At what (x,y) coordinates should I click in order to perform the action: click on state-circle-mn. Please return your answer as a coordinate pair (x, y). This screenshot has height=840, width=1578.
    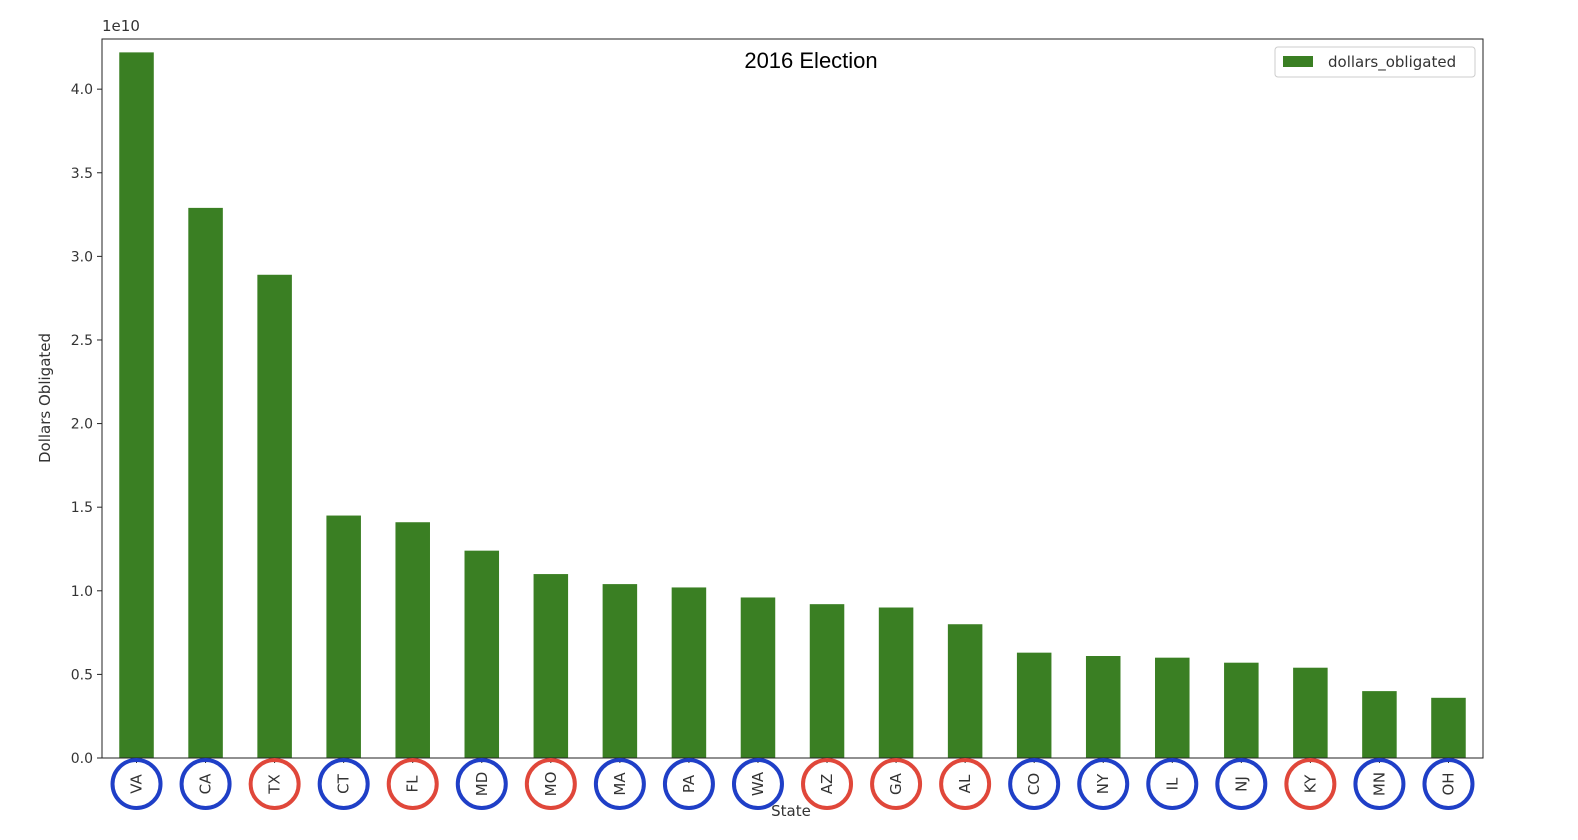
    Looking at the image, I should click on (1379, 784).